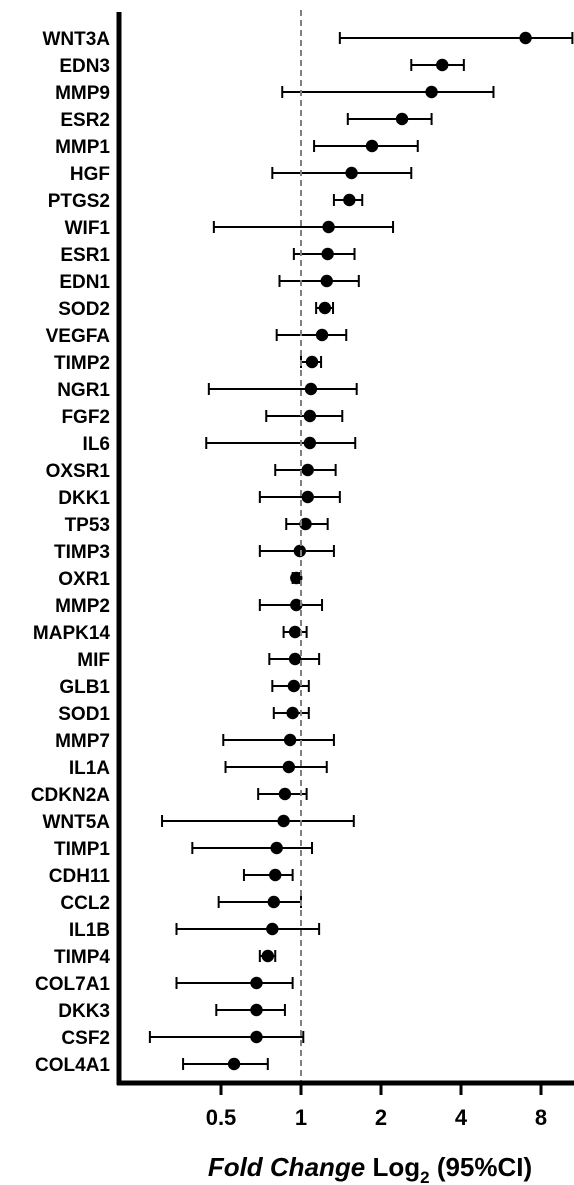 This screenshot has height=1185, width=574. What do you see at coordinates (78, 471) in the screenshot?
I see `row-label: OXSR1` at bounding box center [78, 471].